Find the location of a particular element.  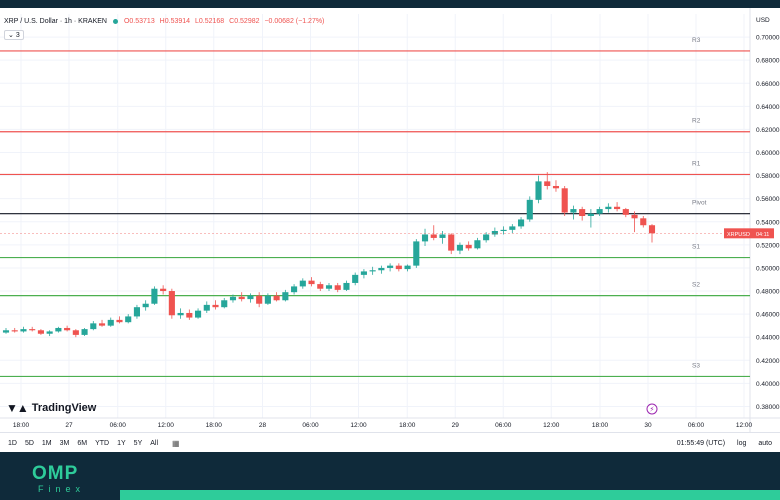

log-scale-toggle: log is located at coordinates (742, 443).